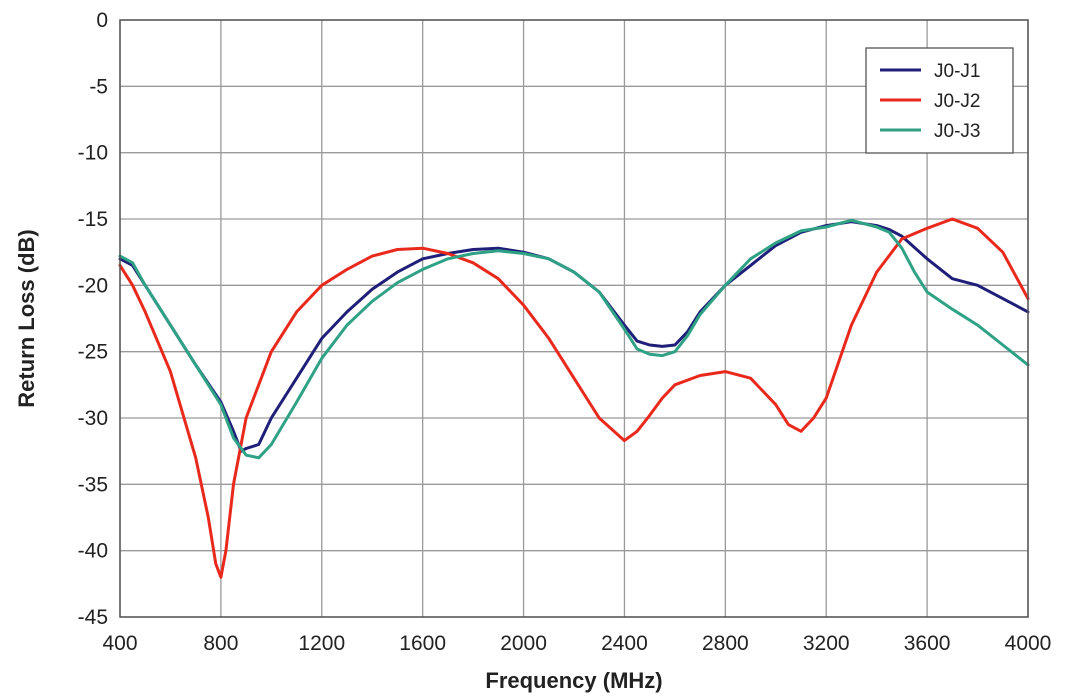  I want to click on legend: J0-J1 J0-J2 J0-J3, so click(939, 100).